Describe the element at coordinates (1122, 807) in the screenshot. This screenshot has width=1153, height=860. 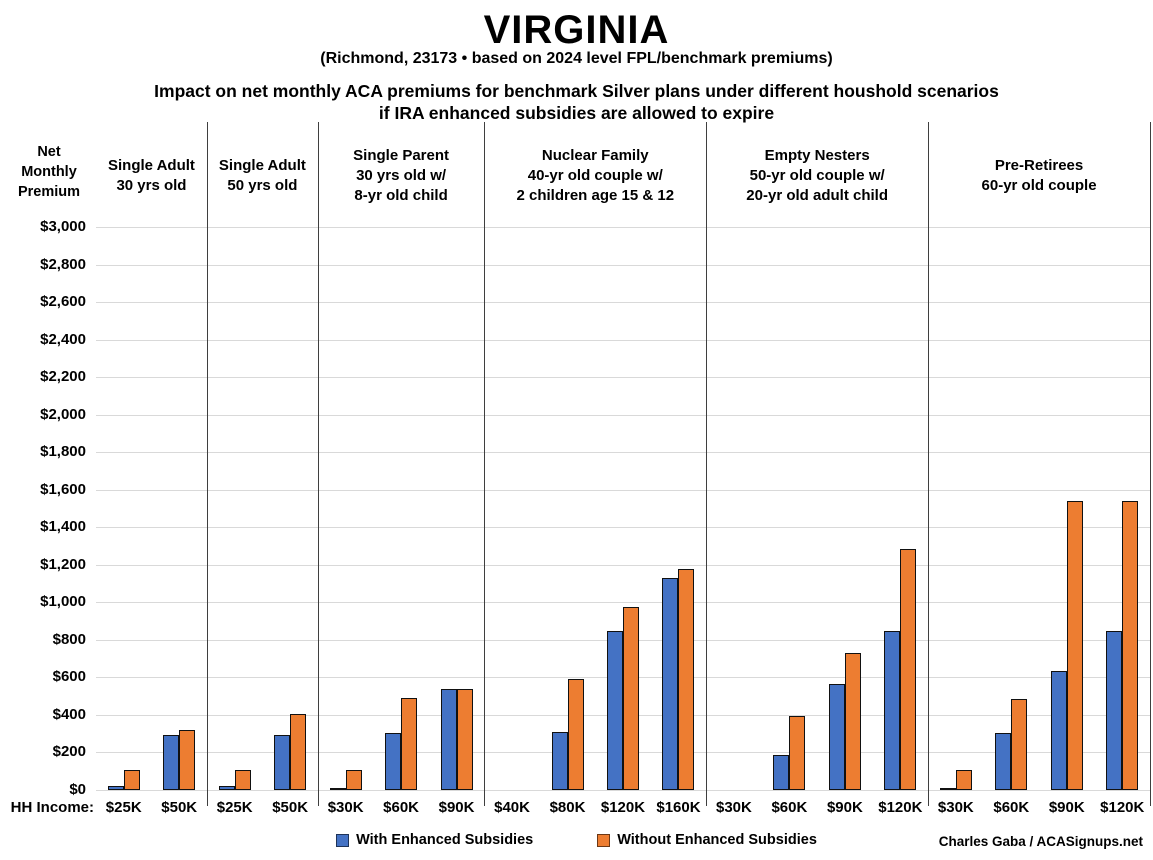
I see `income-tick-label: $120K` at that location.